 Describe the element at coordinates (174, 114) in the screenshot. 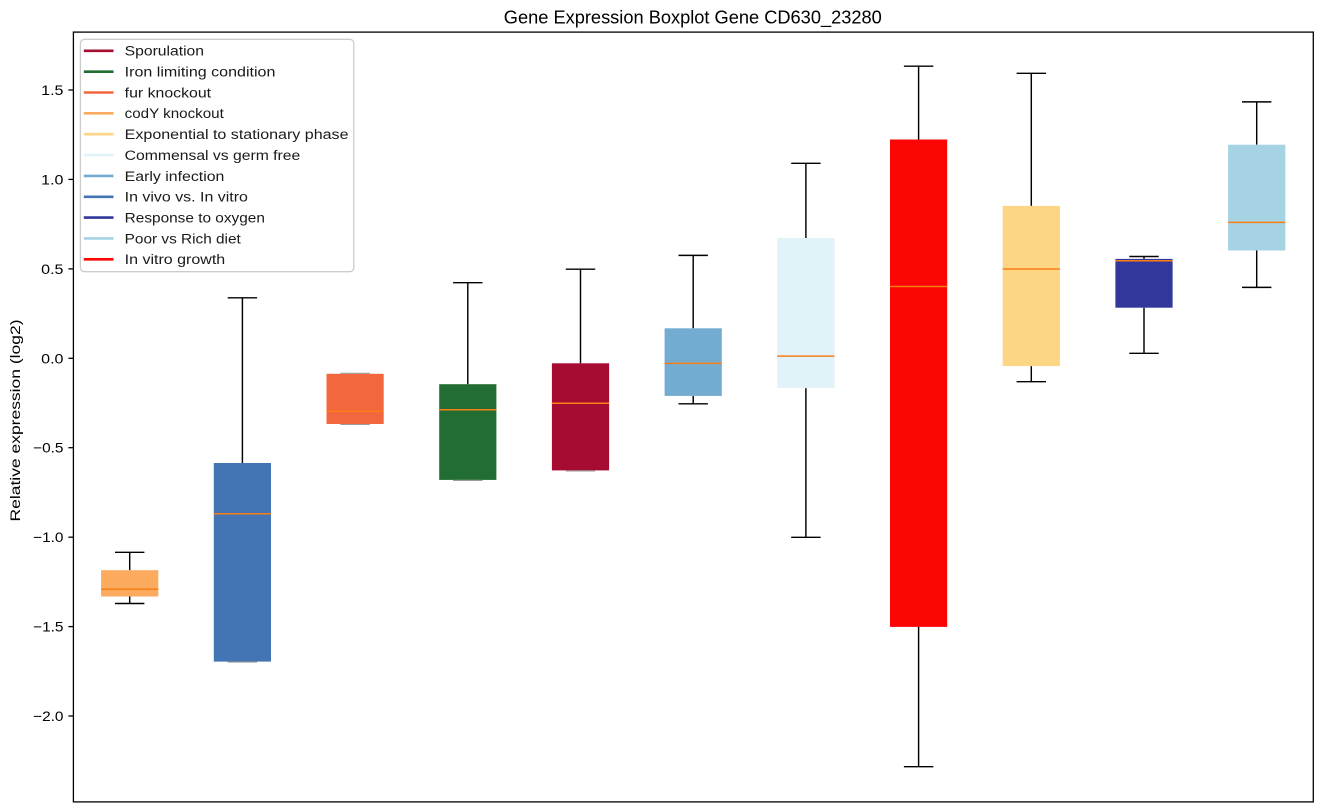

I see `svg-text: codY knockout` at that location.